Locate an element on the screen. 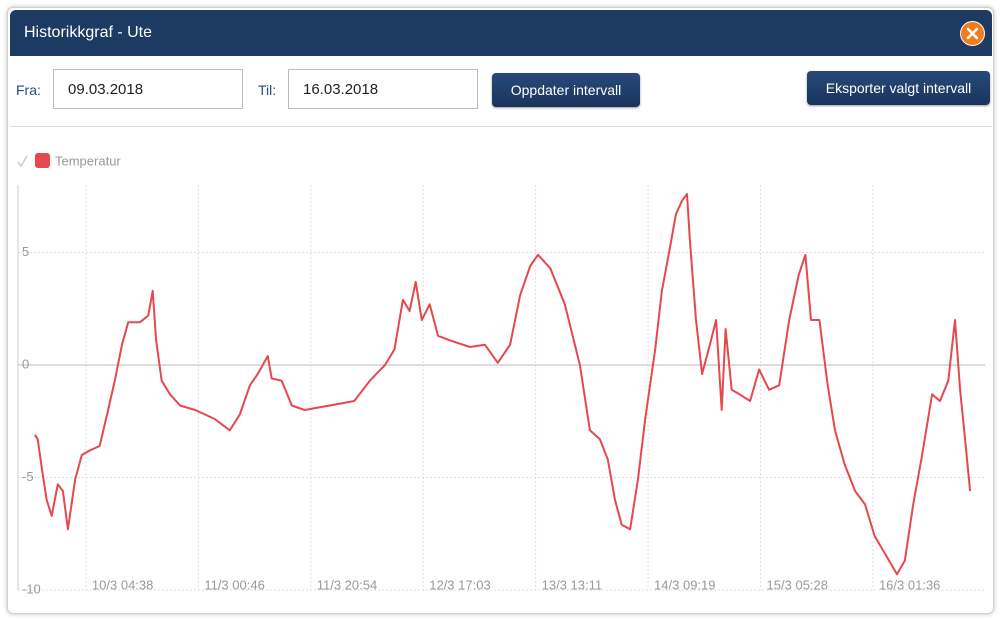 The height and width of the screenshot is (620, 1000). separator is located at coordinates (501, 126).